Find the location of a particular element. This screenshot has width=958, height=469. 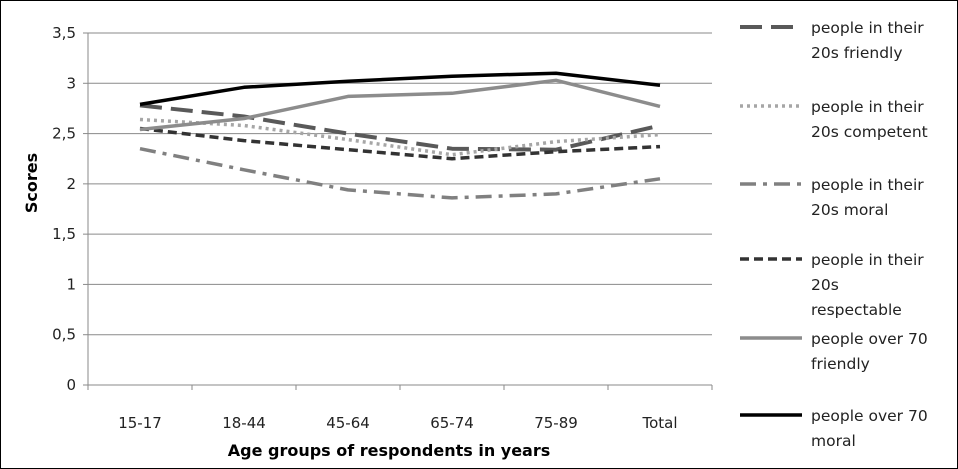

y-tick-label: 1,5 is located at coordinates (64, 234).